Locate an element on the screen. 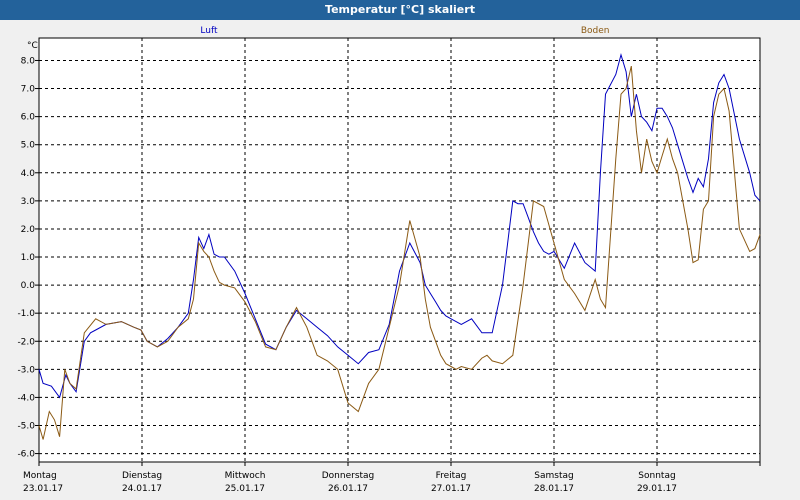 Image resolution: width=800 pixels, height=500 pixels. y-tick-label: -3.0 is located at coordinates (26, 370).